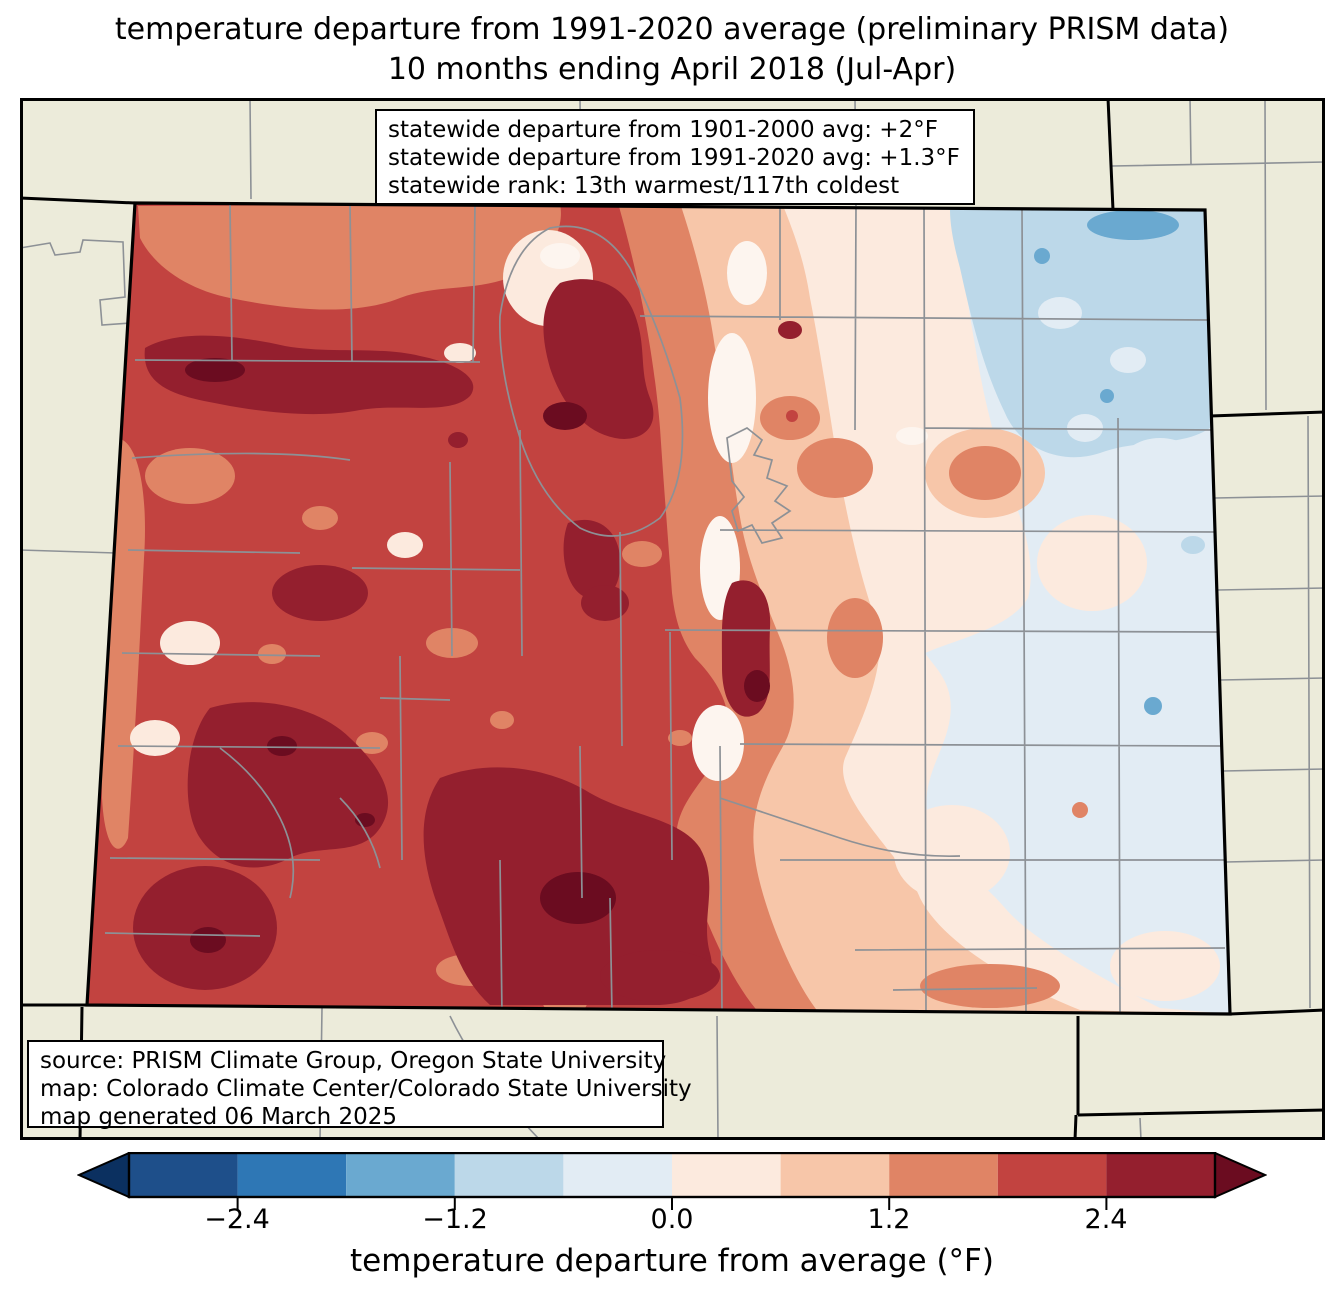 The height and width of the screenshot is (1299, 1344). I want to click on contour-blob-lightblue-ne, so click(1080, 382).